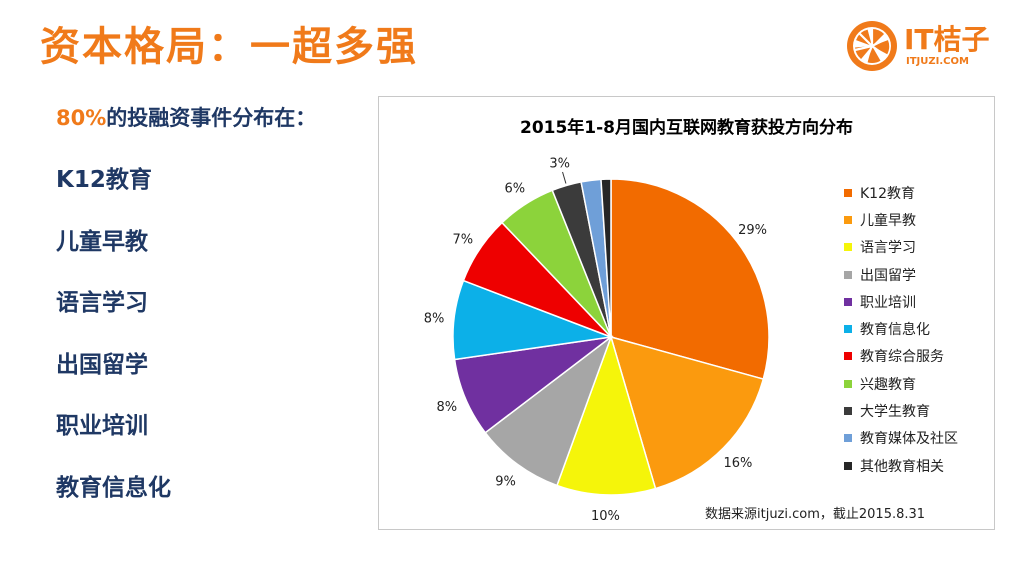 This screenshot has height=576, width=1024. I want to click on legend-label: 教育综合服务, so click(902, 357).